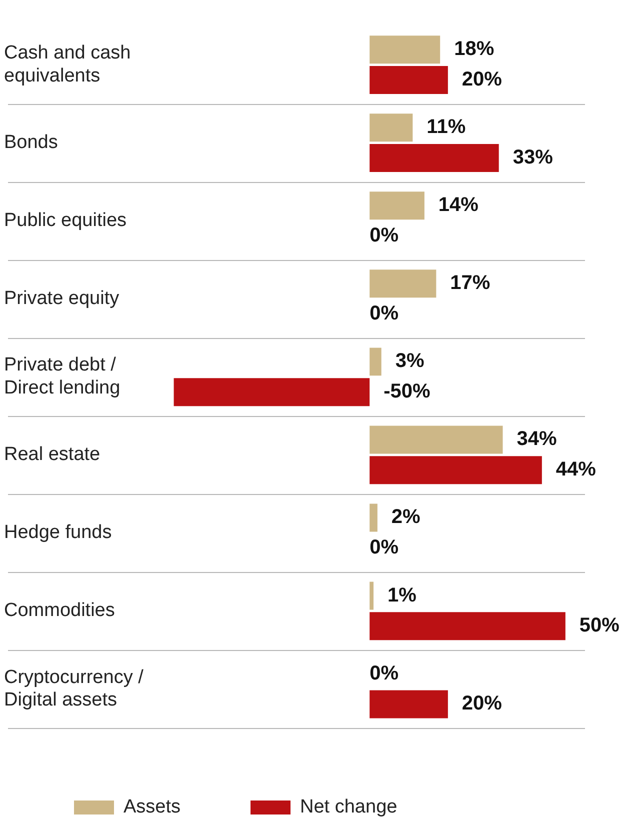  Describe the element at coordinates (533, 157) in the screenshot. I see `data-label: 33%` at that location.